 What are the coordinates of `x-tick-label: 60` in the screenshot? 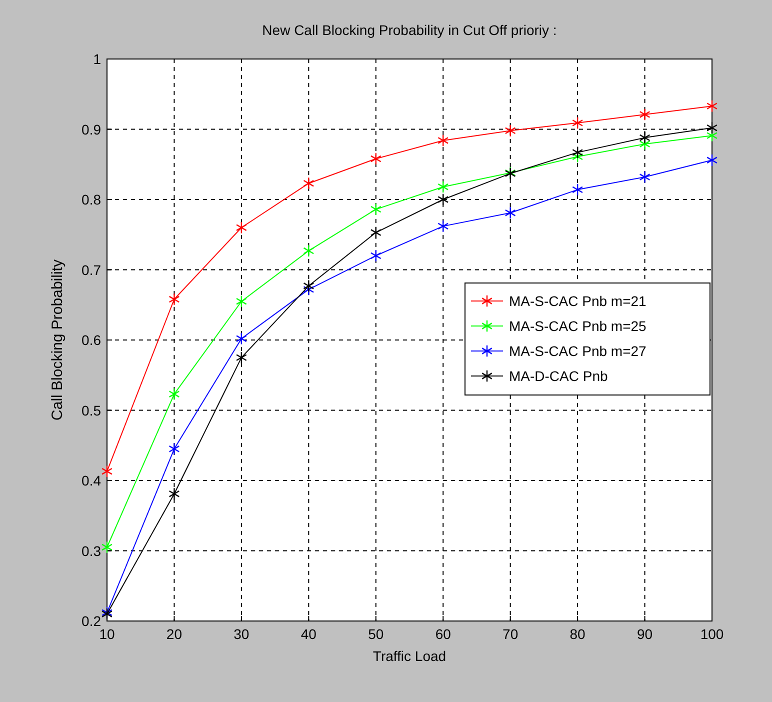 It's located at (443, 634).